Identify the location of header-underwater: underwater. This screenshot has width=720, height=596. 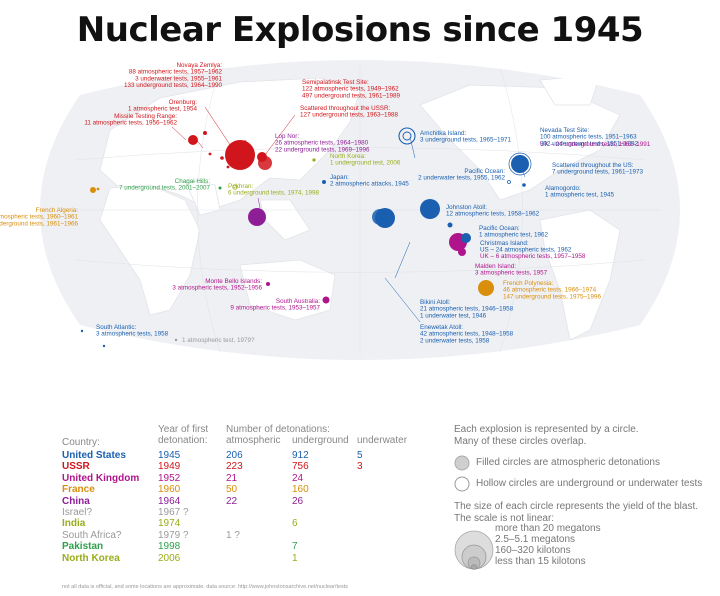
(382, 440).